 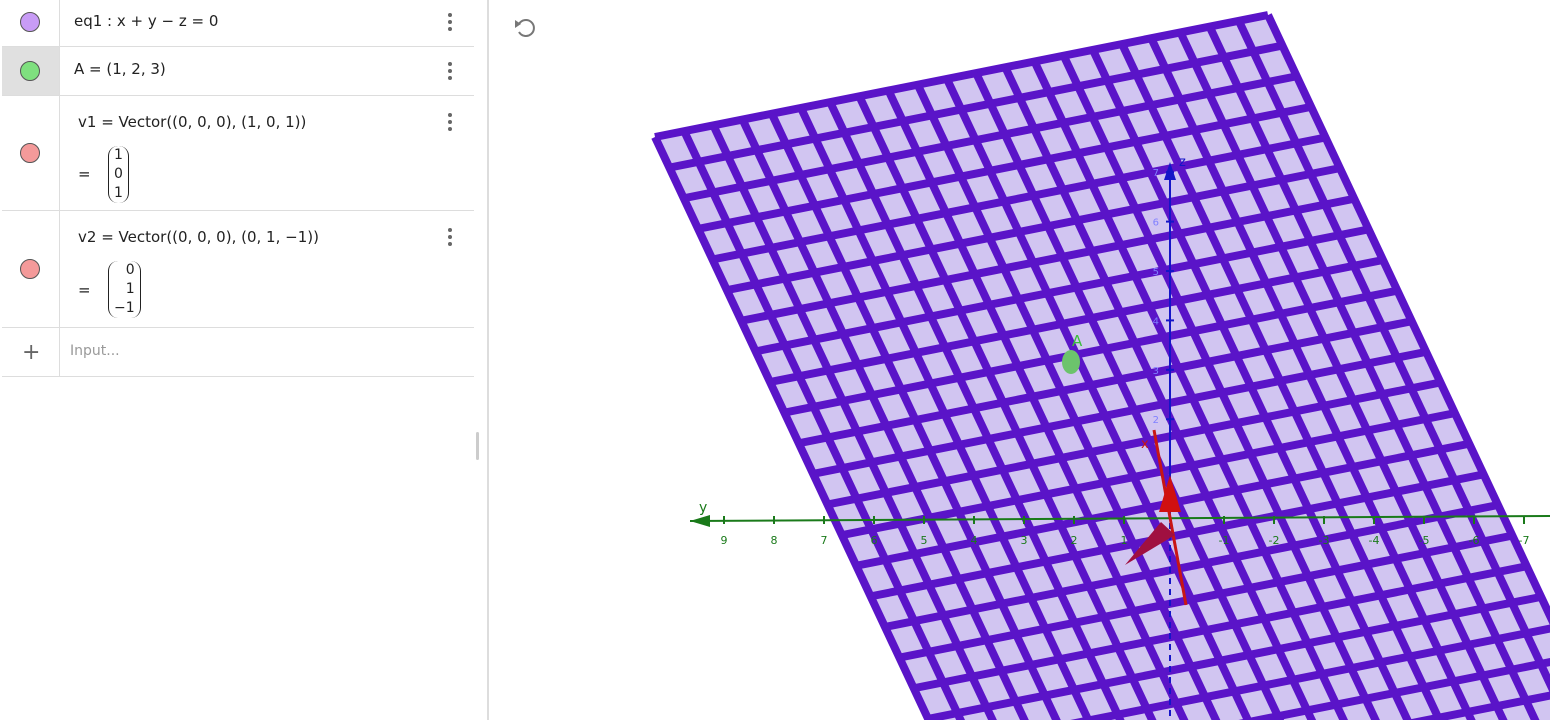 What do you see at coordinates (724, 540) in the screenshot?
I see `tick-label: 9` at bounding box center [724, 540].